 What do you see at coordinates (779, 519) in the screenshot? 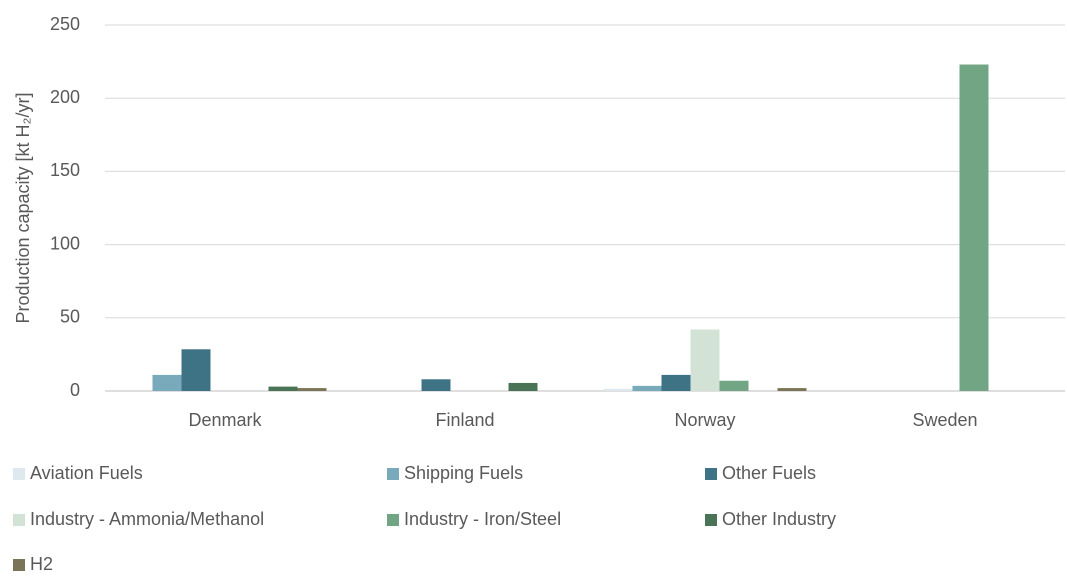
I see `legend-label: Other Industry` at bounding box center [779, 519].